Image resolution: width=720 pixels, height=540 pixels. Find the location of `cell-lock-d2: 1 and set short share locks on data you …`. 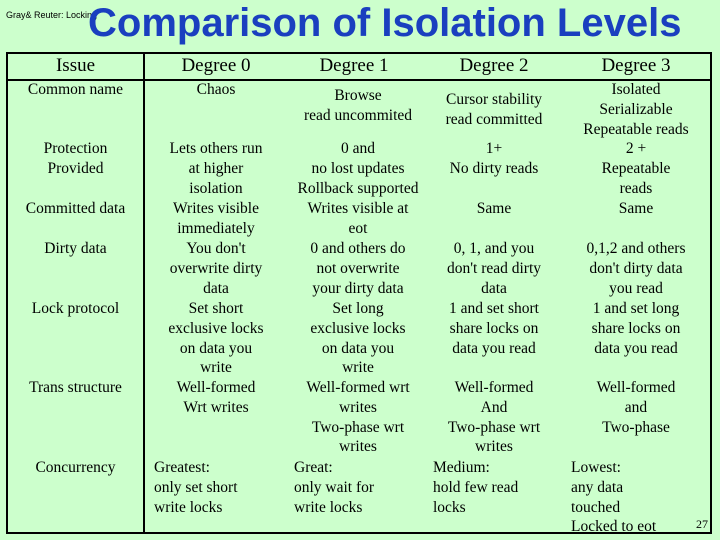

cell-lock-d2: 1 and set short share locks on data you … is located at coordinates (494, 328).